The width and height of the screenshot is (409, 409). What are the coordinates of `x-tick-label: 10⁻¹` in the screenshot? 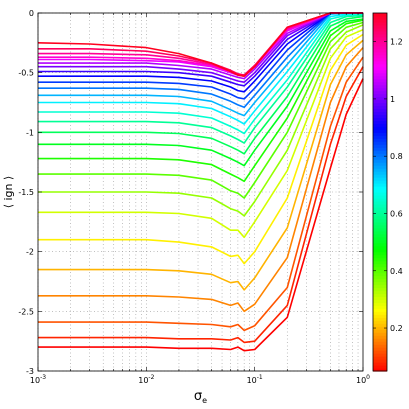 It's located at (255, 379).